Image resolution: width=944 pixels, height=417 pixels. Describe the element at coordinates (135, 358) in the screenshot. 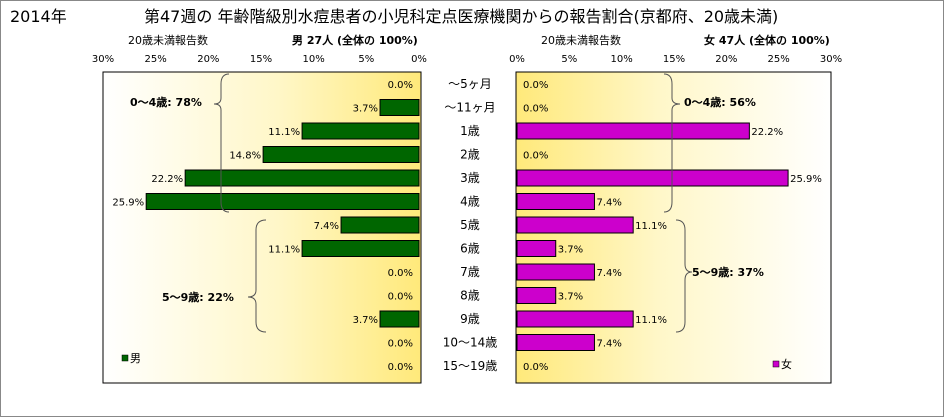

I see `male-legend-label: 男` at that location.